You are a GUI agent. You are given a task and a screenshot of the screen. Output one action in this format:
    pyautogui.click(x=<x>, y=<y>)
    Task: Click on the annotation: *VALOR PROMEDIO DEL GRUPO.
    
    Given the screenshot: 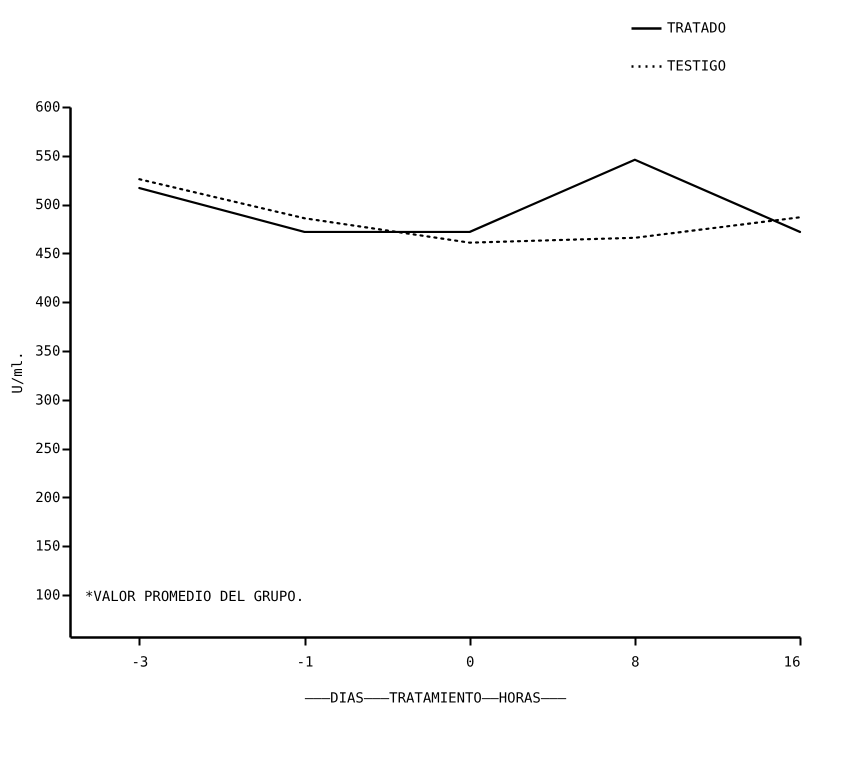 What is the action you would take?
    pyautogui.click(x=194, y=597)
    